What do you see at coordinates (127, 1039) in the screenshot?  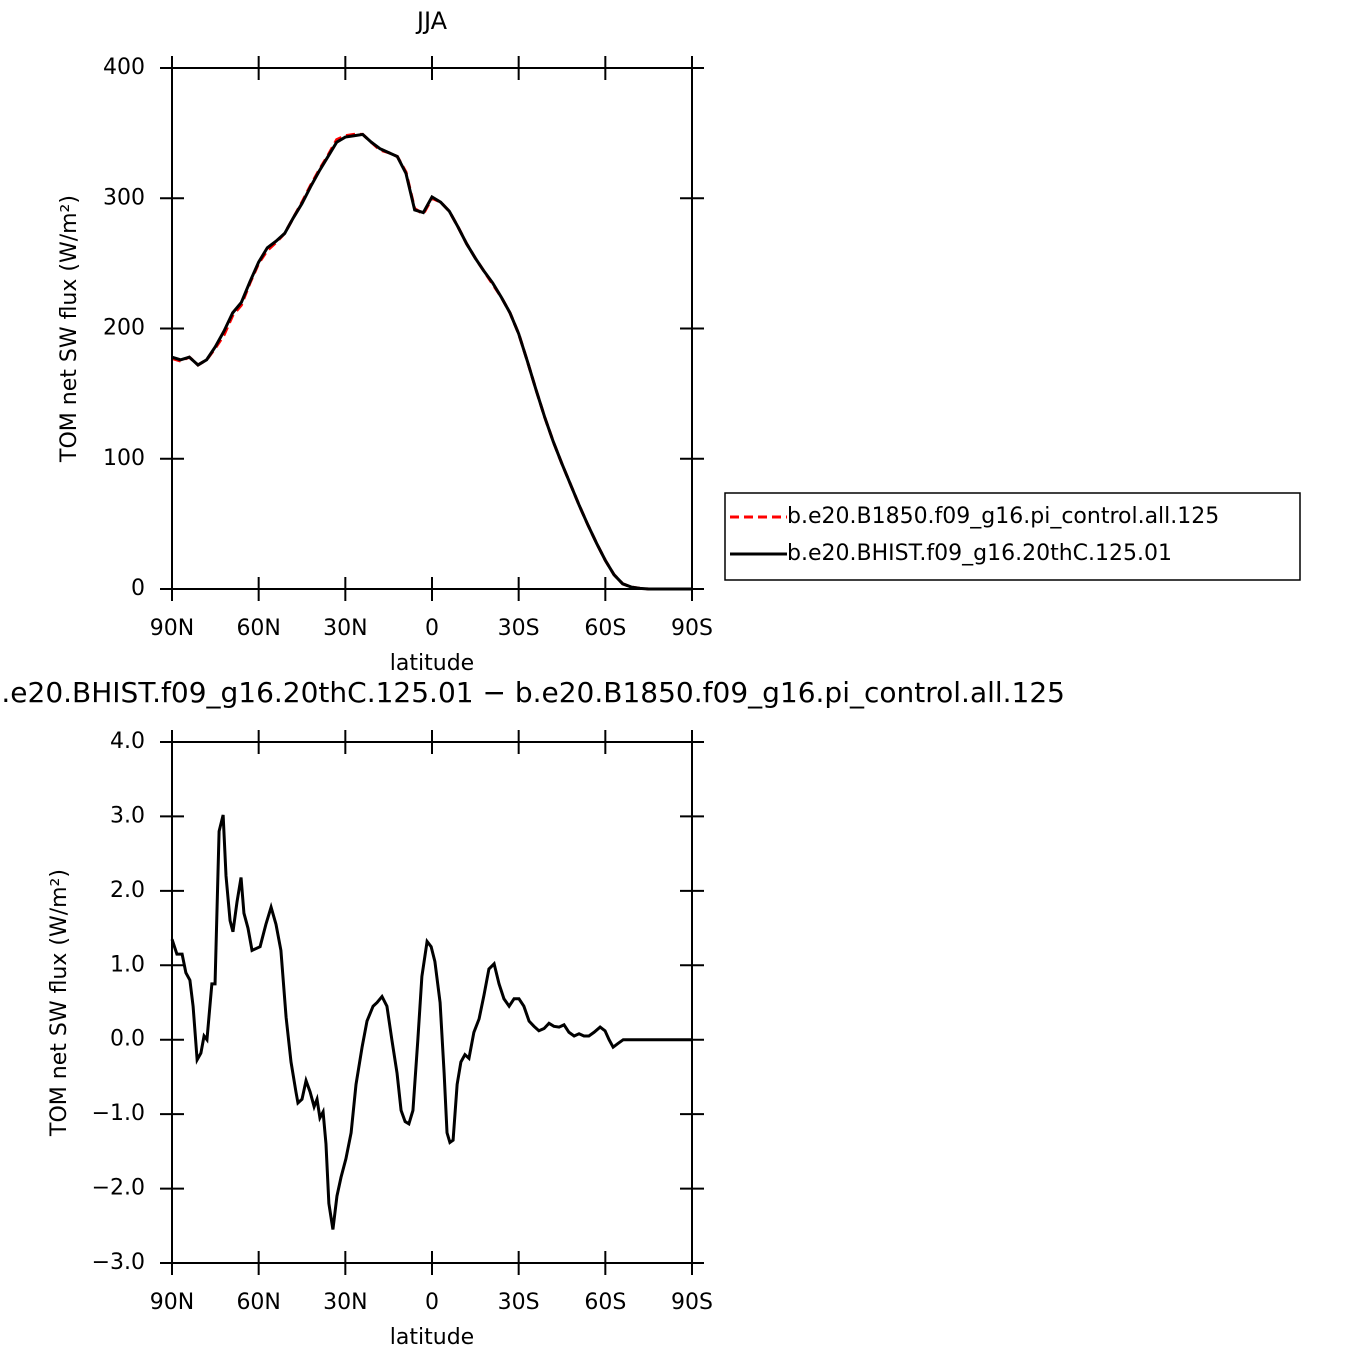 I see `y-tick-label: 0.0` at bounding box center [127, 1039].